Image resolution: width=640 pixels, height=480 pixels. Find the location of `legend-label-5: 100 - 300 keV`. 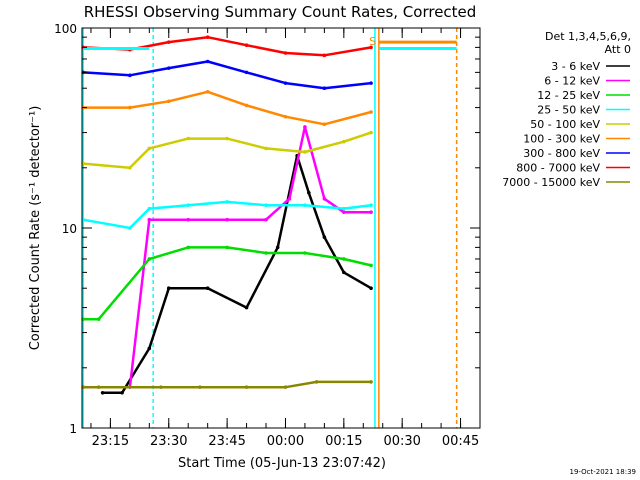

legend-label-5: 100 - 300 keV is located at coordinates (561, 139).